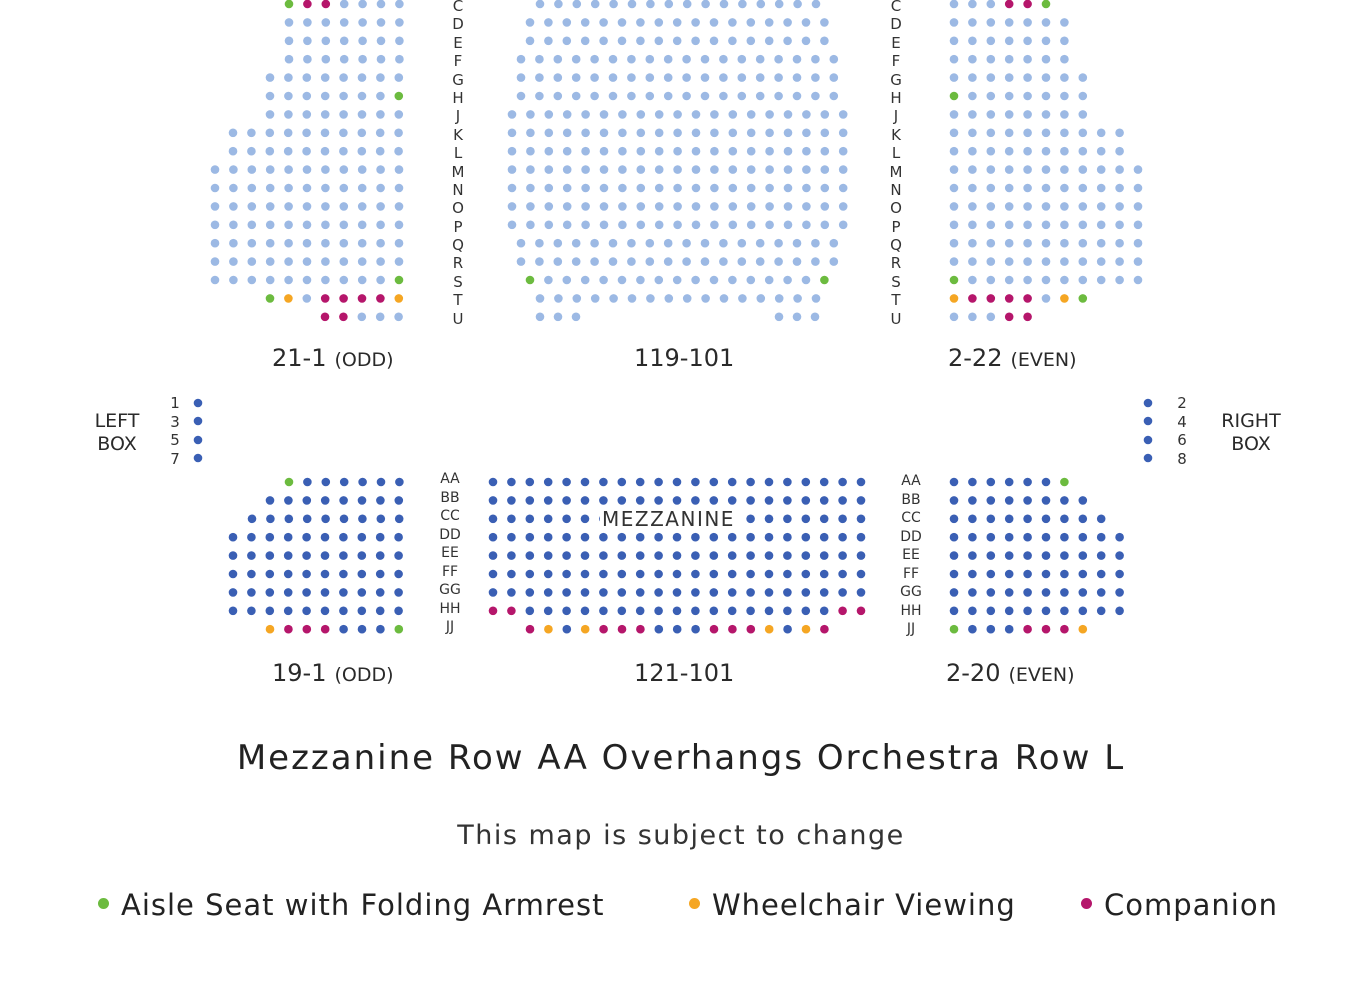  Describe the element at coordinates (548, 629) in the screenshot. I see `wheelchair-seat` at that location.